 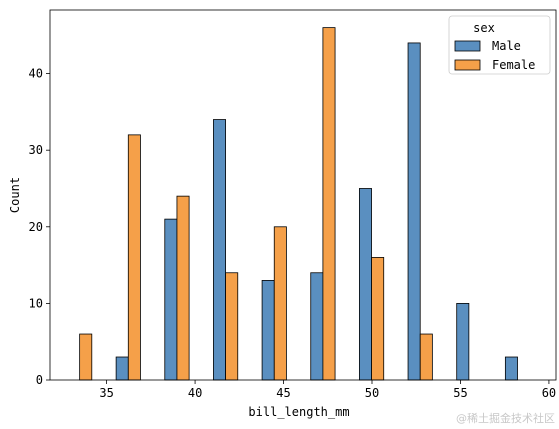 I want to click on y-tick-label: 30, so click(x=36, y=150).